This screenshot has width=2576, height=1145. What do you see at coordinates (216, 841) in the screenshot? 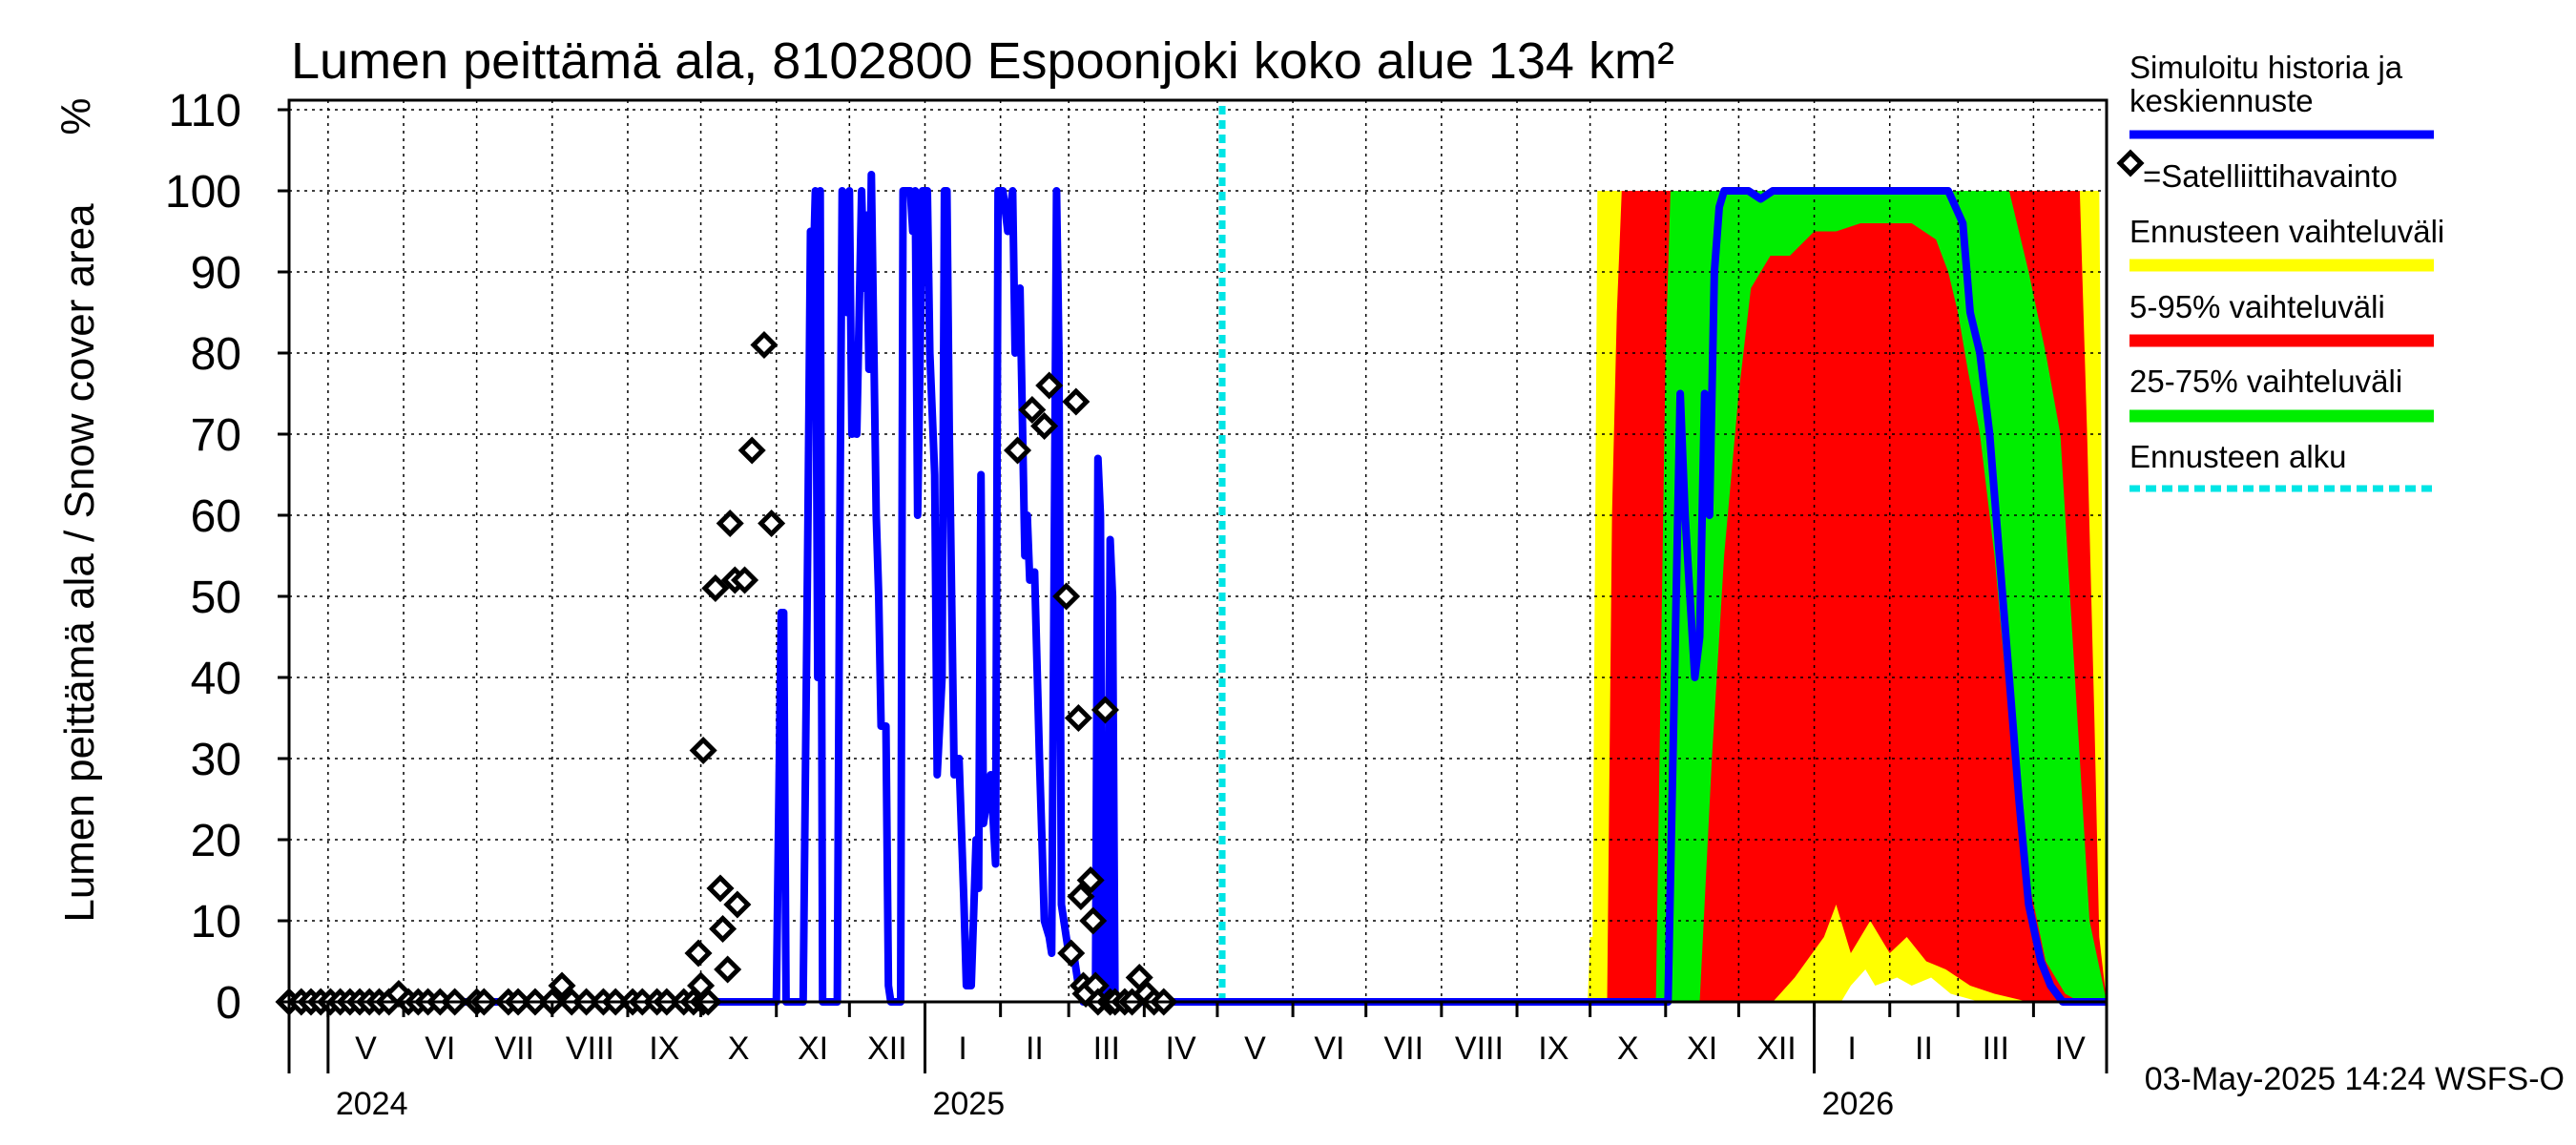
I see `y-tick-label: 20` at bounding box center [216, 841].